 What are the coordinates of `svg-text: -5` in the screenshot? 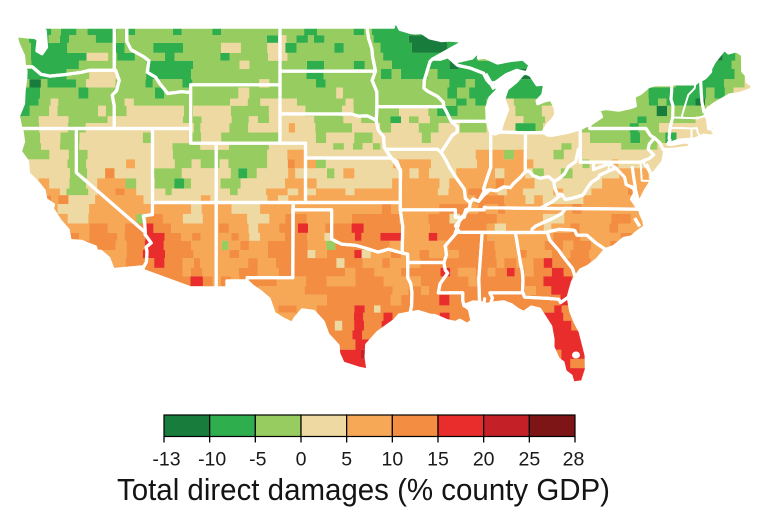 It's located at (257, 460).